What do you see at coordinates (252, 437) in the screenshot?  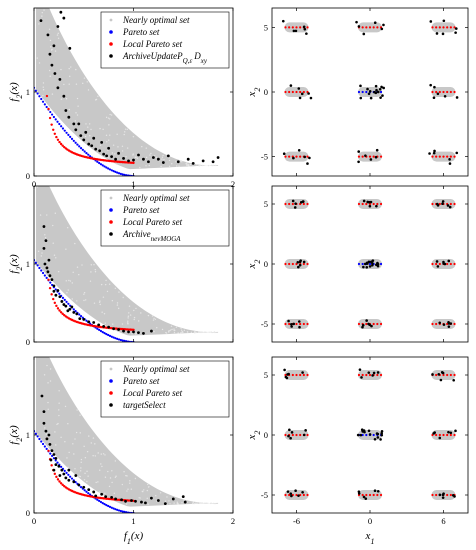 I see `axis-label-letter: x` at bounding box center [252, 437].